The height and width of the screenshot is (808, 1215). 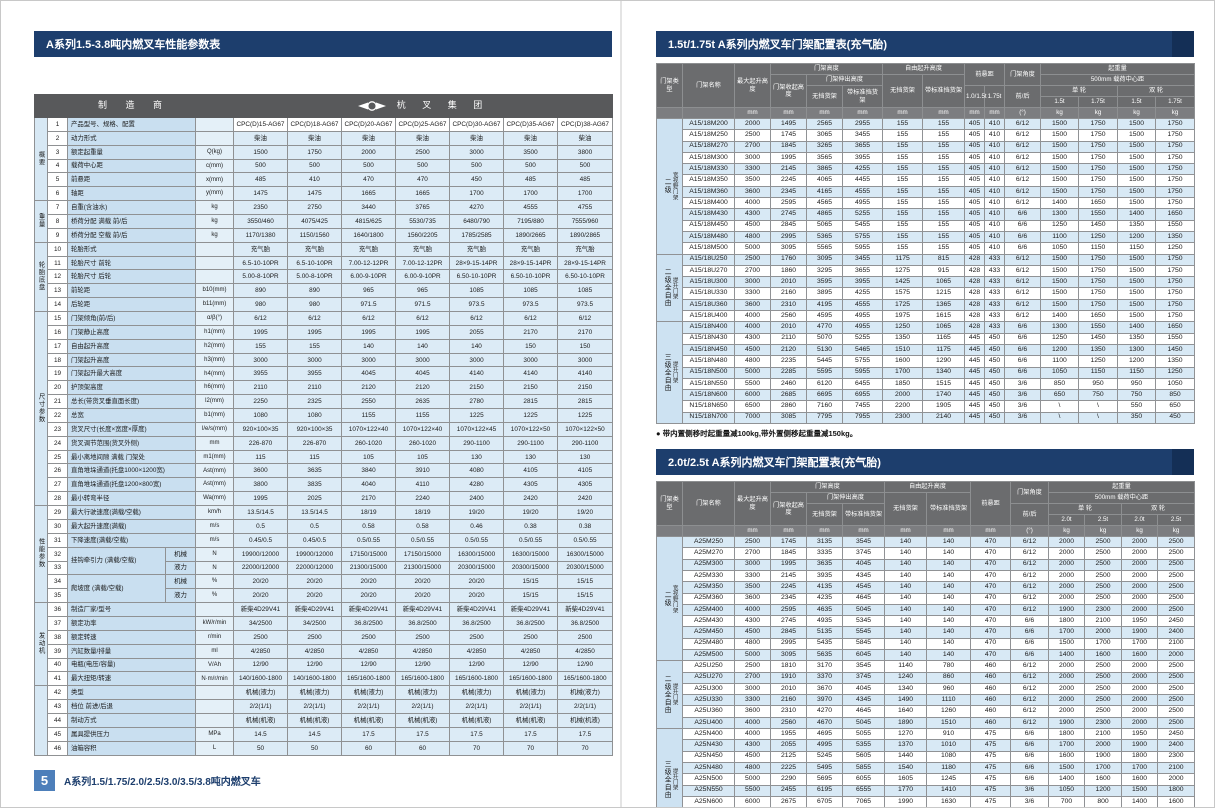 What do you see at coordinates (752, 801) in the screenshot?
I see `mast-value: 6000` at bounding box center [752, 801].